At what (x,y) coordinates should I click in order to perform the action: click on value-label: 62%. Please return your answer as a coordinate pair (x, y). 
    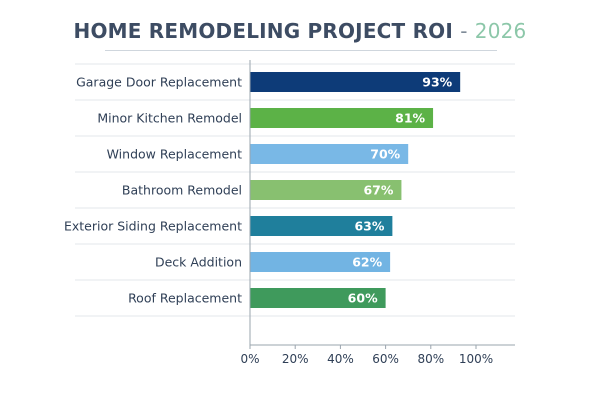
    Looking at the image, I should click on (367, 262).